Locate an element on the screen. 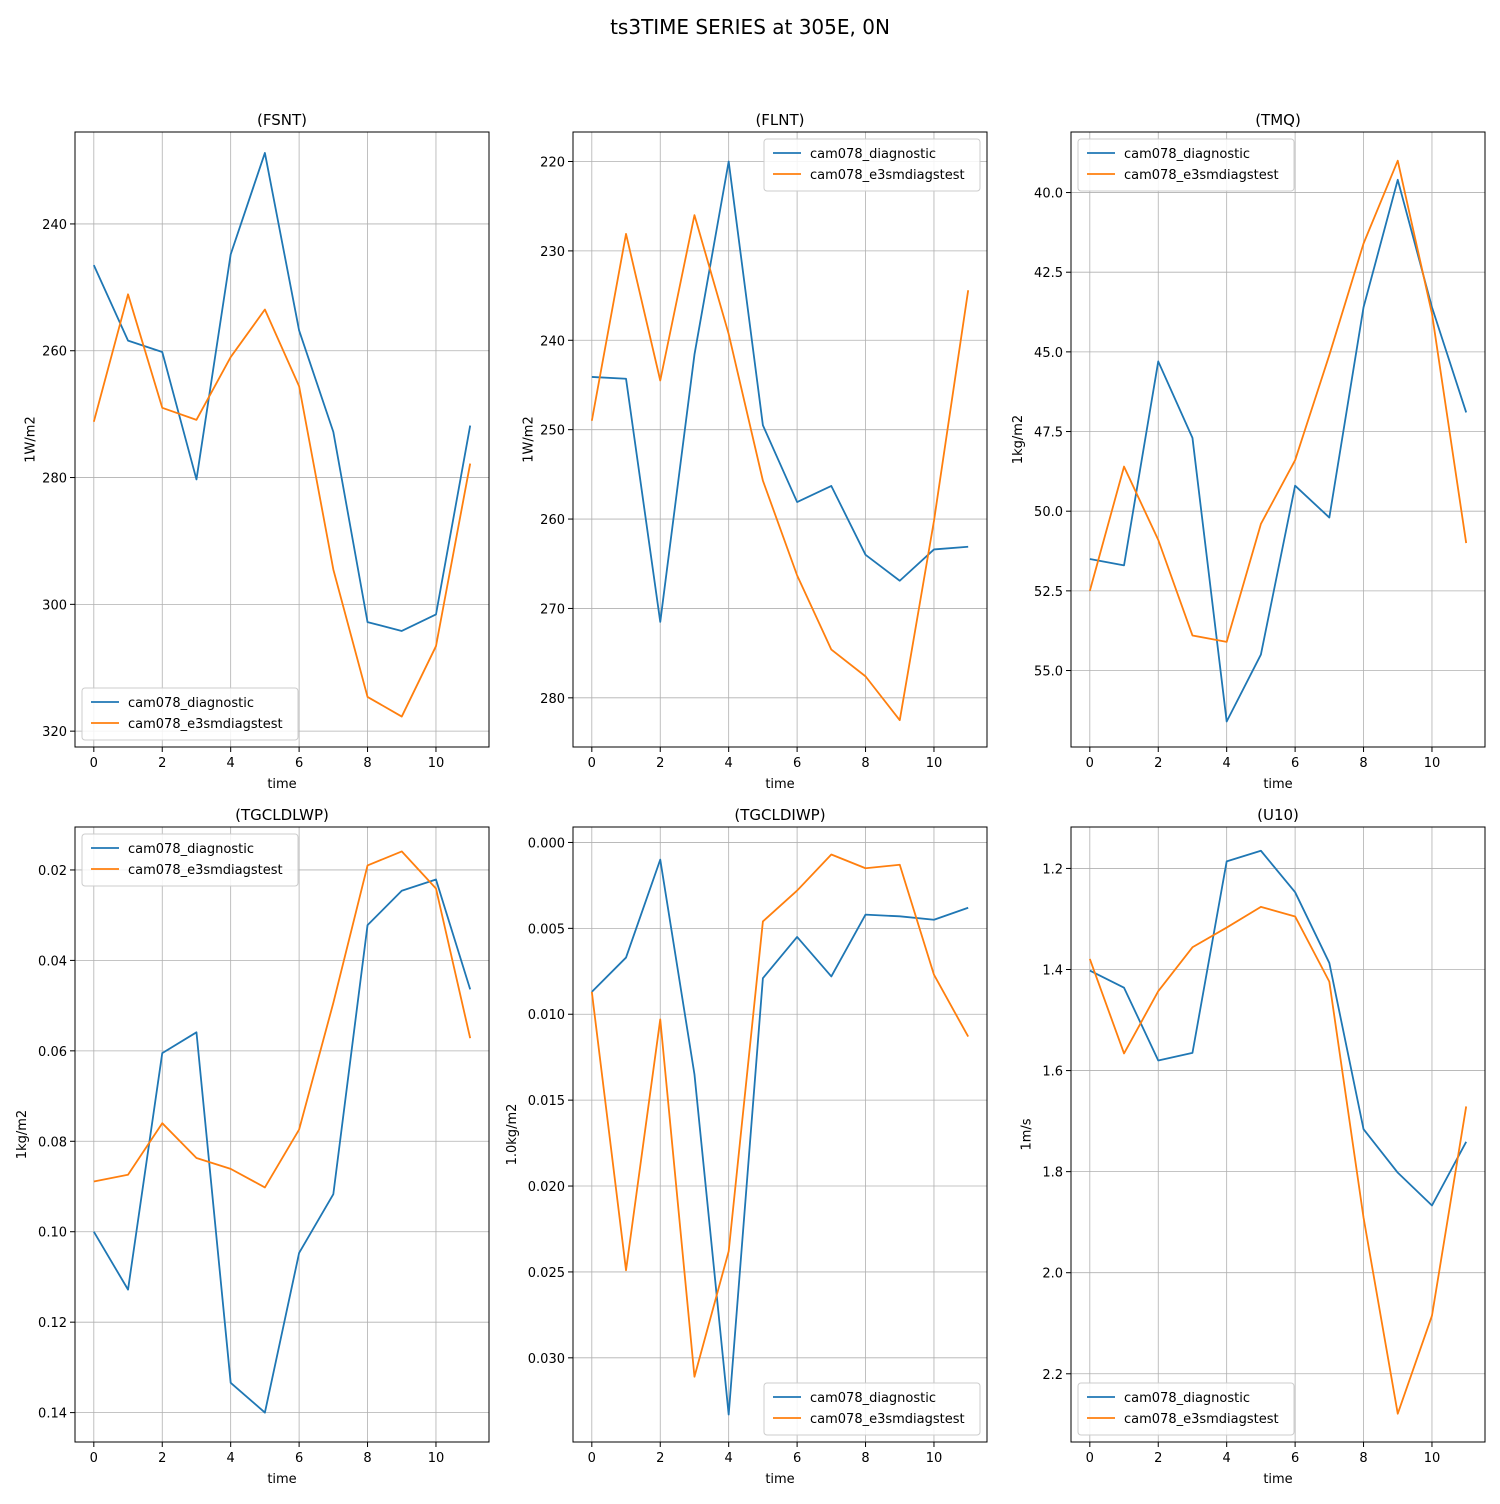 Image resolution: width=1500 pixels, height=1504 pixels. subplot-title: (TMQ) is located at coordinates (1278, 120).